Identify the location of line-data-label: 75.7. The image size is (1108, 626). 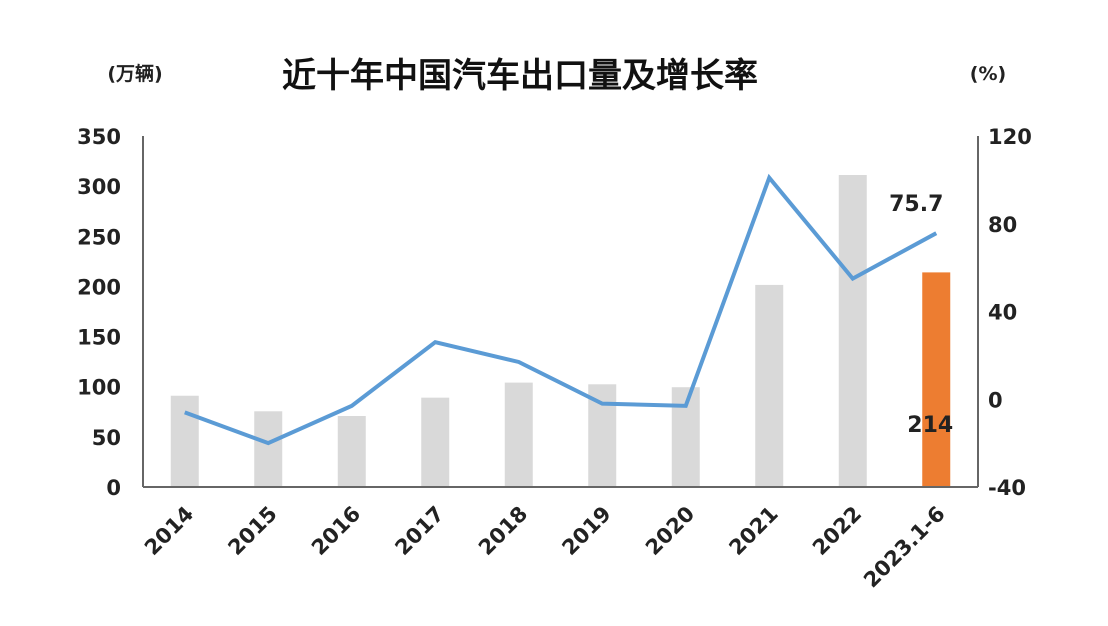
(916, 204).